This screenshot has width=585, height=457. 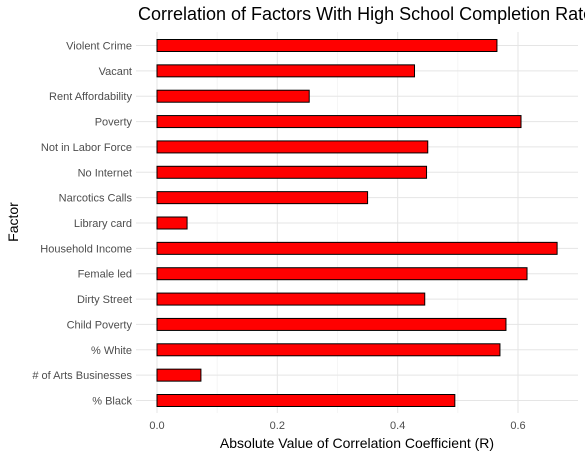 I want to click on y-tick-label: No Internet, so click(x=105, y=173).